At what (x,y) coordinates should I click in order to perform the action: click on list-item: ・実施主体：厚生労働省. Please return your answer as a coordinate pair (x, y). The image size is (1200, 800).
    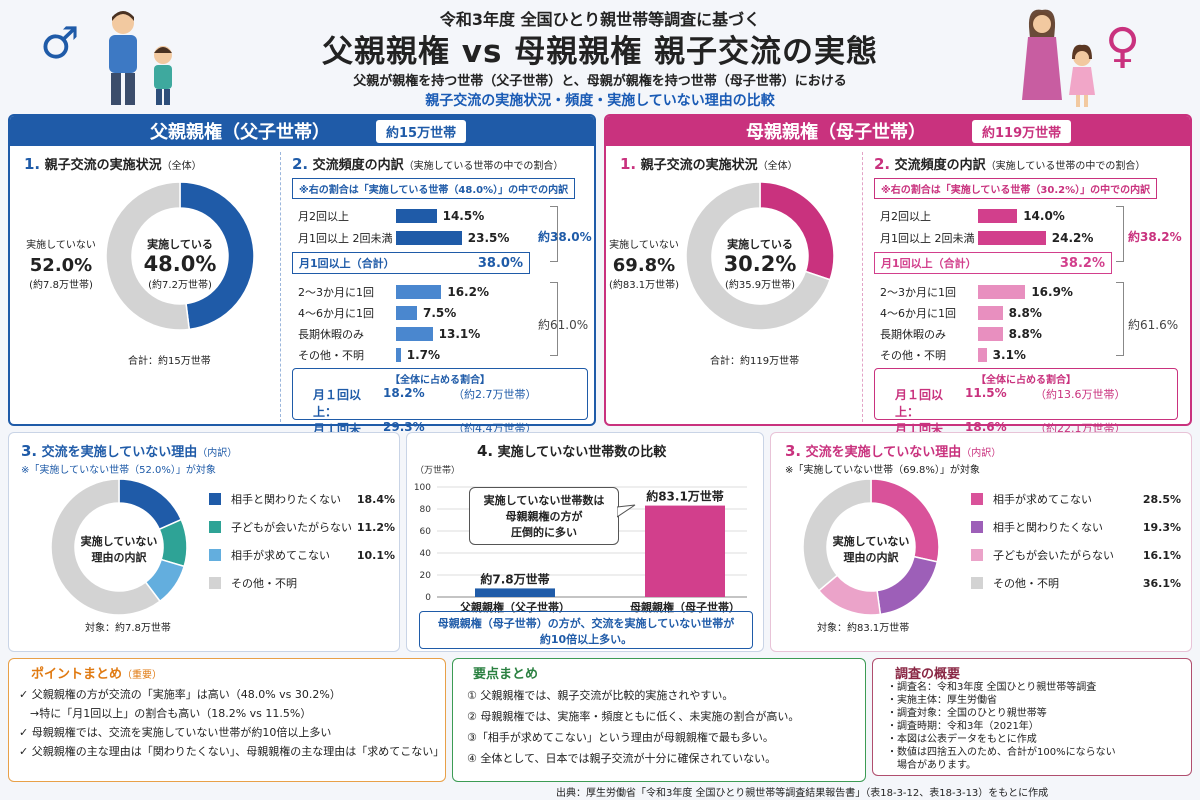
    Looking at the image, I should click on (942, 700).